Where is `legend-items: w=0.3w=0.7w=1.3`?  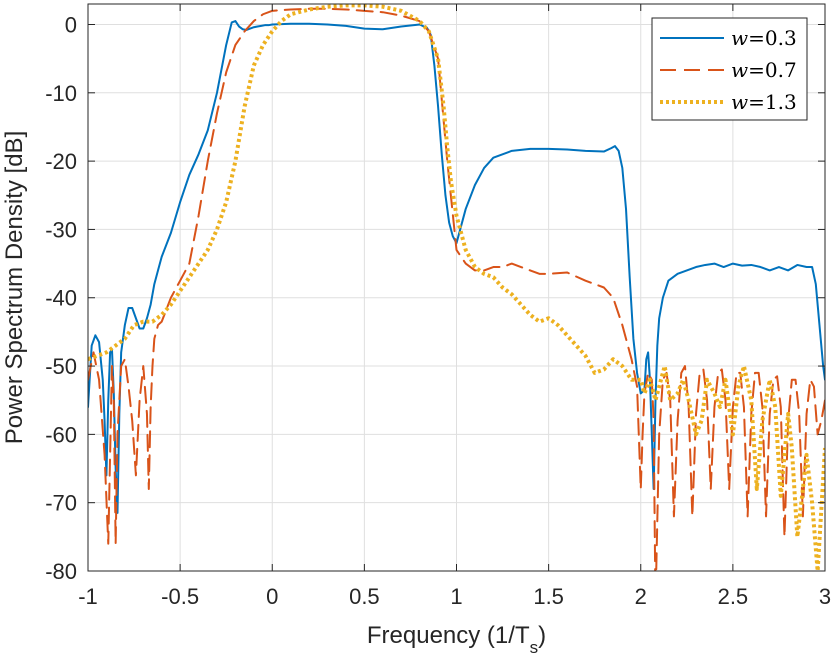
legend-items: w=0.3w=0.7w=1.3 is located at coordinates (728, 70).